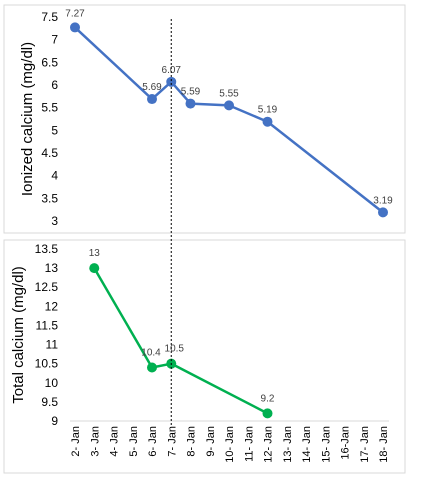 The image size is (437, 477). Describe the element at coordinates (172, 70) in the screenshot. I see `ionized-data-label: 6.07` at that location.